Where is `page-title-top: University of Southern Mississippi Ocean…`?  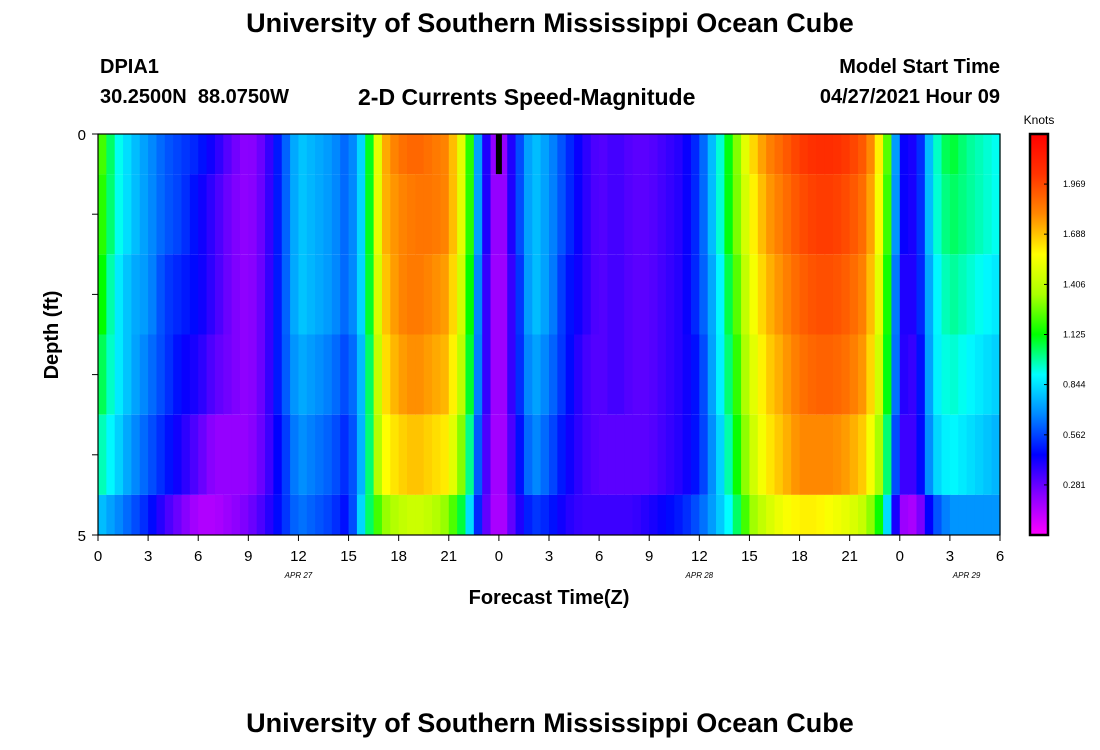
page-title-top: University of Southern Mississippi Ocean… is located at coordinates (550, 23).